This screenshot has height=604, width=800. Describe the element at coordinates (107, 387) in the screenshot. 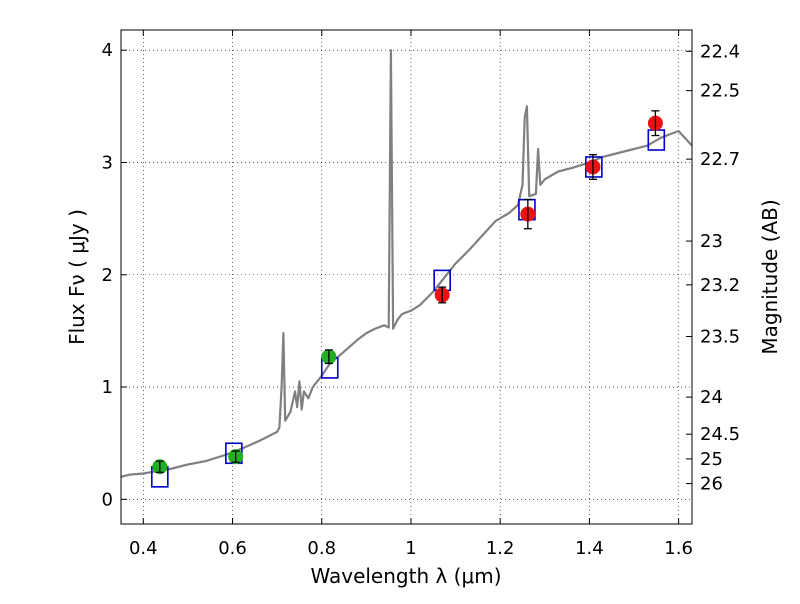

I see `y-tick-label: 1` at that location.